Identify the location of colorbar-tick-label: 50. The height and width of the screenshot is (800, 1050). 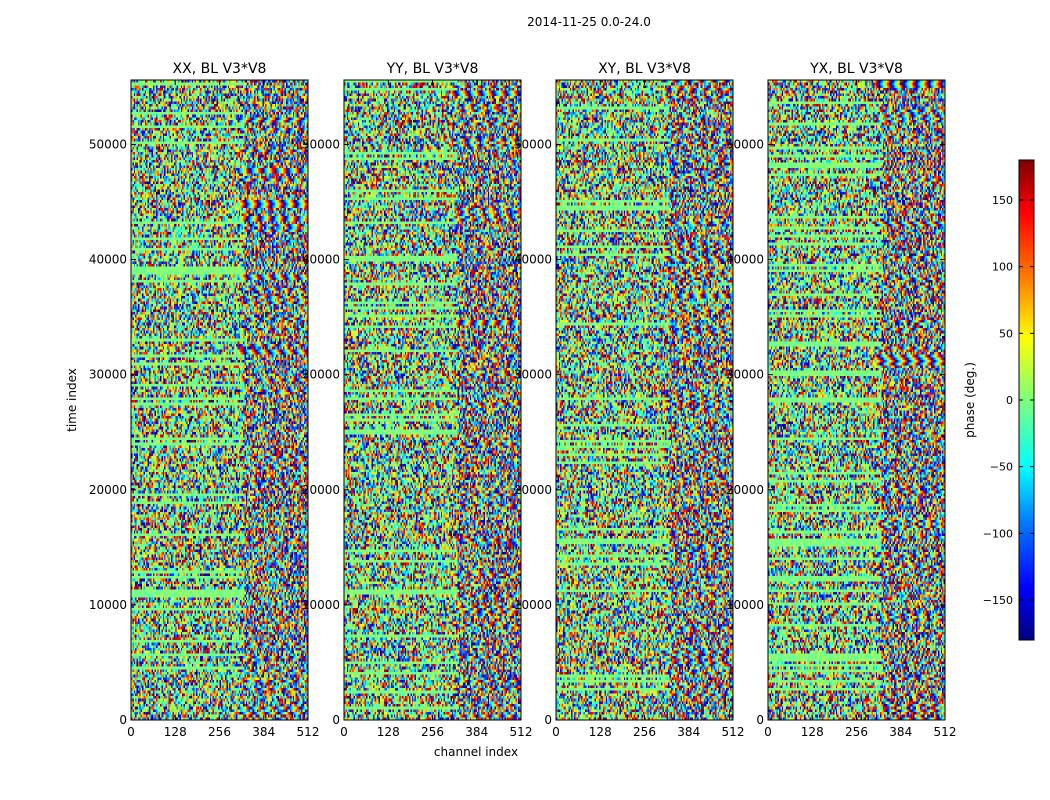
(1006, 333).